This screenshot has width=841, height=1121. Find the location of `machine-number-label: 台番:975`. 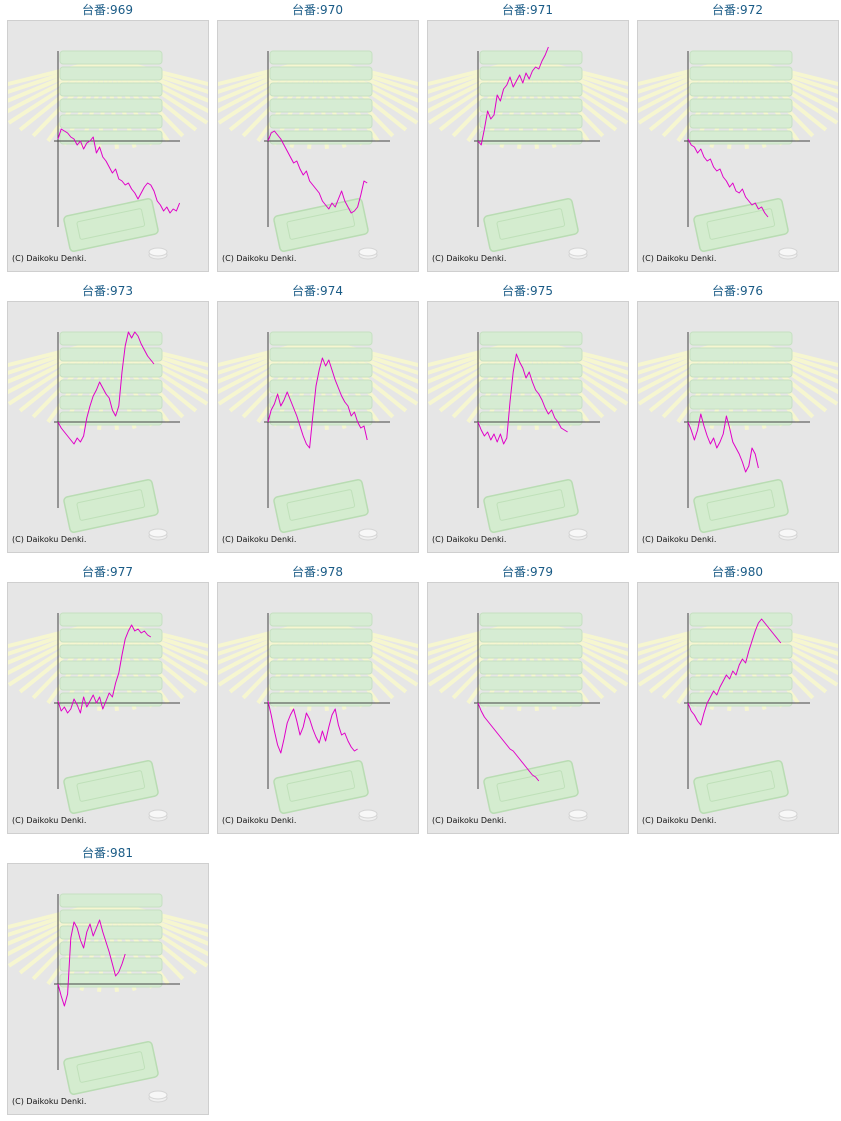

machine-number-label: 台番:975 is located at coordinates (527, 291).